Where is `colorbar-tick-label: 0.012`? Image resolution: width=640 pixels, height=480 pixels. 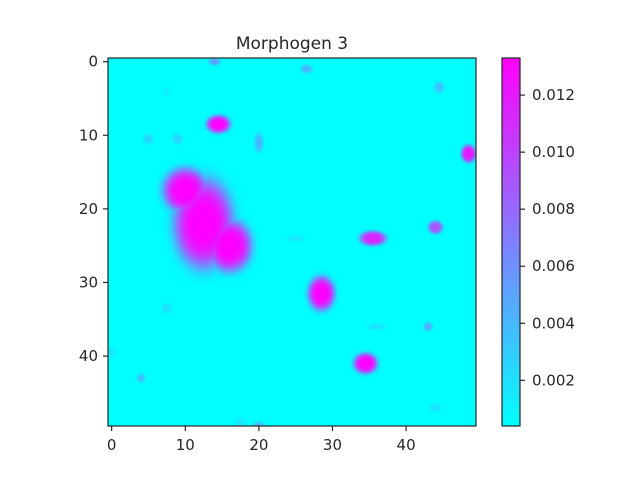
colorbar-tick-label: 0.012 is located at coordinates (553, 95).